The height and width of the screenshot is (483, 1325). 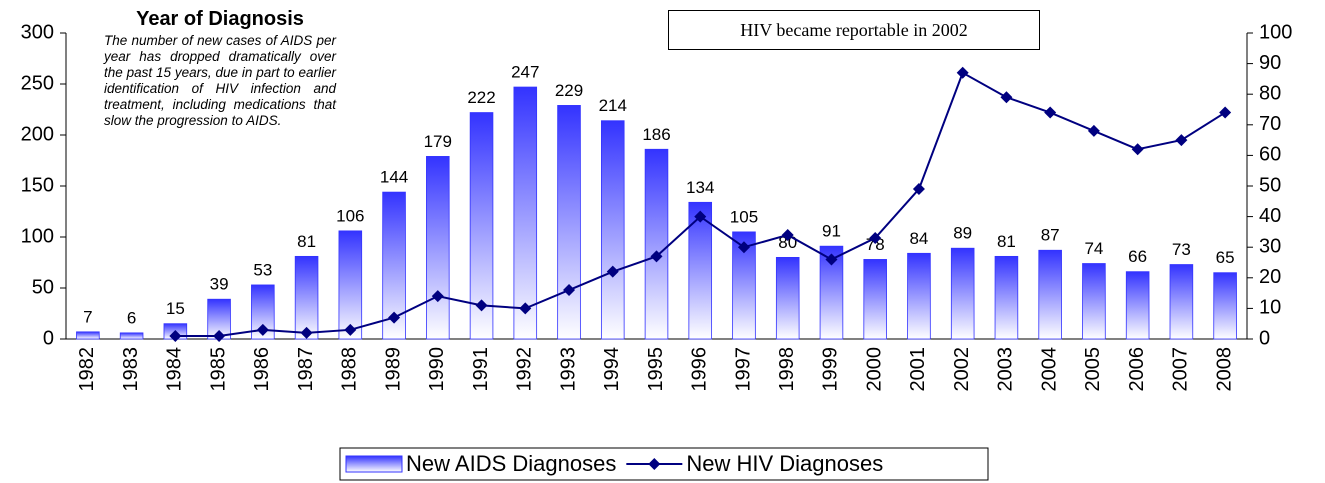 What do you see at coordinates (962, 233) in the screenshot?
I see `data-label: 89` at bounding box center [962, 233].